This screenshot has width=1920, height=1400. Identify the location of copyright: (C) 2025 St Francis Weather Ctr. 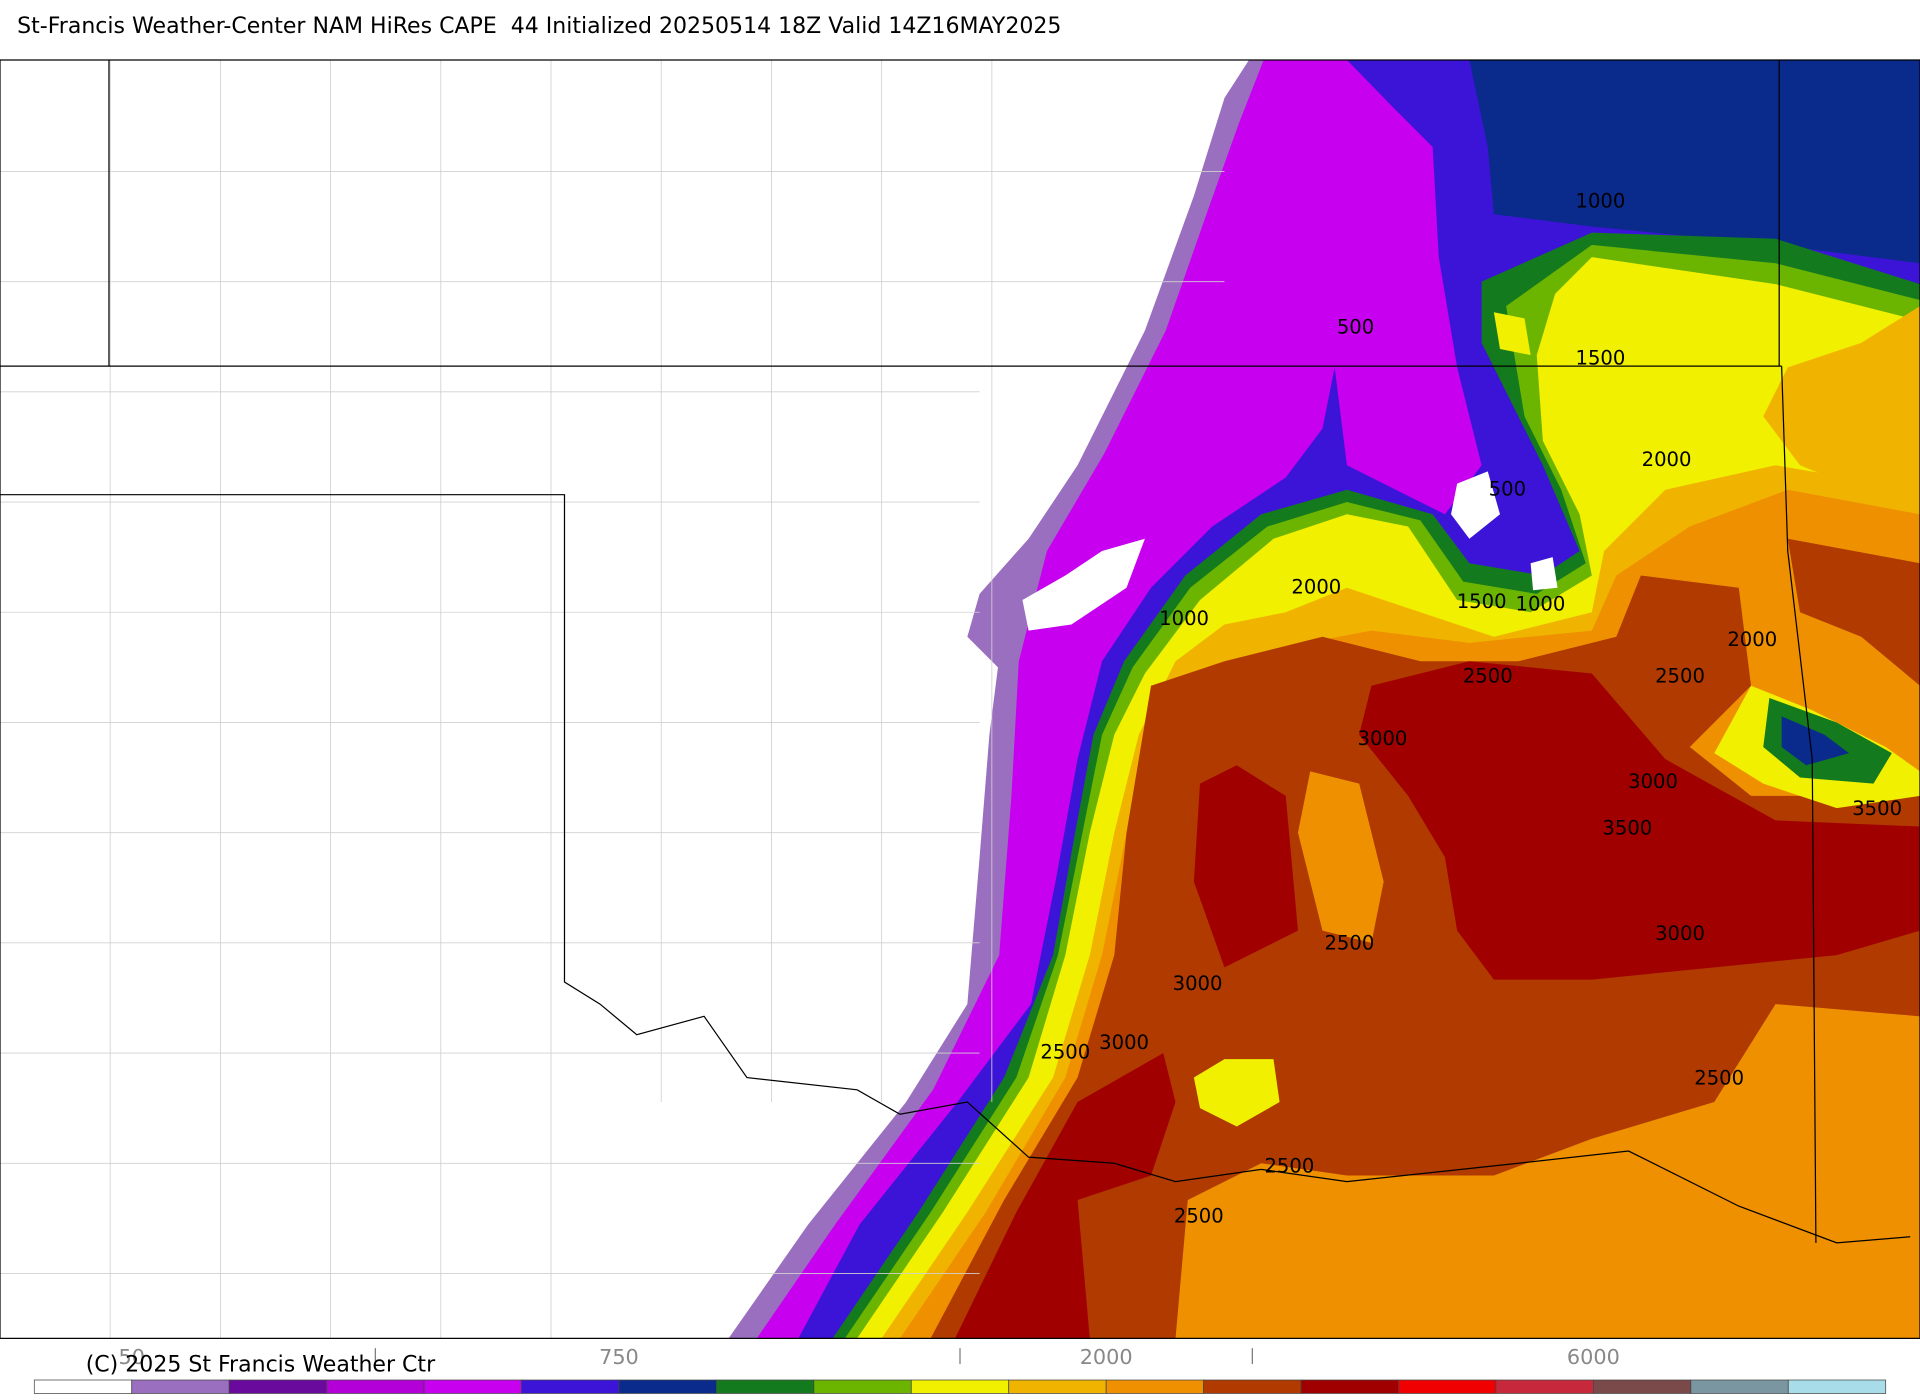
(261, 1364).